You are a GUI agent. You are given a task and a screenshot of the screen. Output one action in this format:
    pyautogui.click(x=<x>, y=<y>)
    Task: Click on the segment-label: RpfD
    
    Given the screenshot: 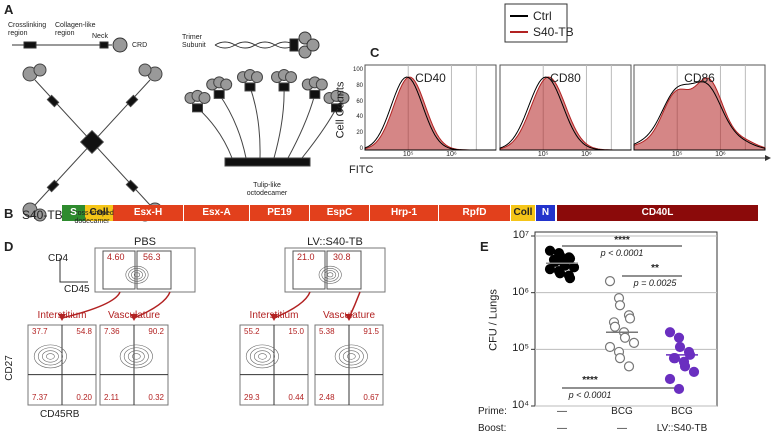 What is the action you would take?
    pyautogui.click(x=474, y=212)
    